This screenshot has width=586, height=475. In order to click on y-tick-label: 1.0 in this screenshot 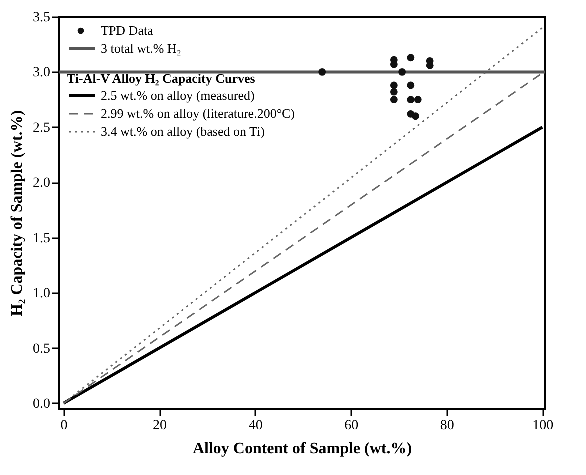, I will do `click(41, 294)`.